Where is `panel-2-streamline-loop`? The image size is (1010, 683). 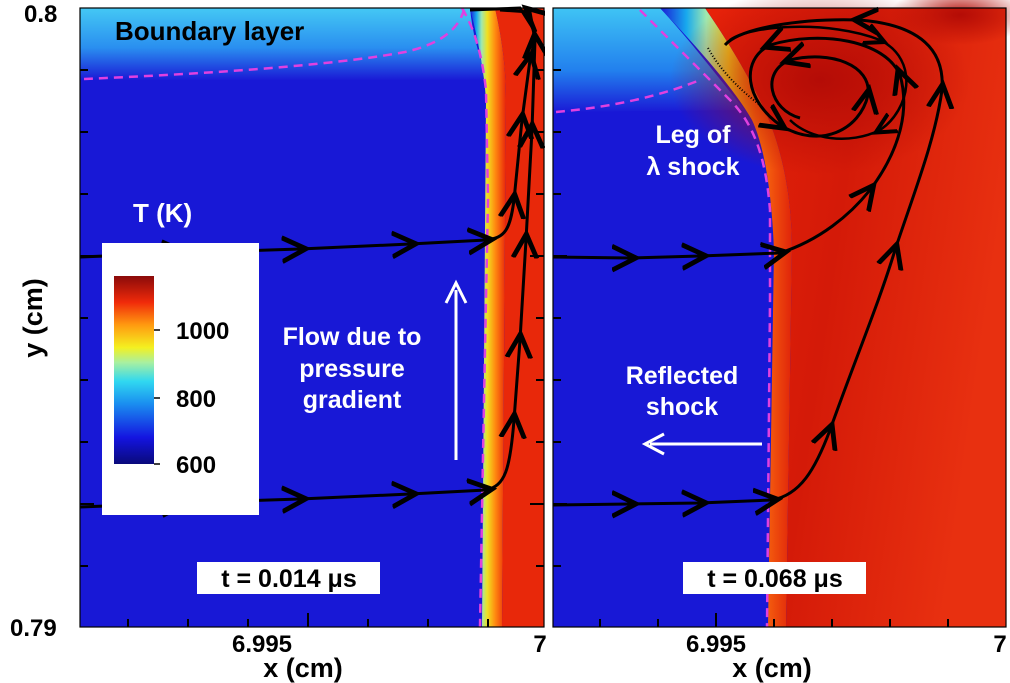
panel-2-streamline-loop is located at coordinates (818, 83).